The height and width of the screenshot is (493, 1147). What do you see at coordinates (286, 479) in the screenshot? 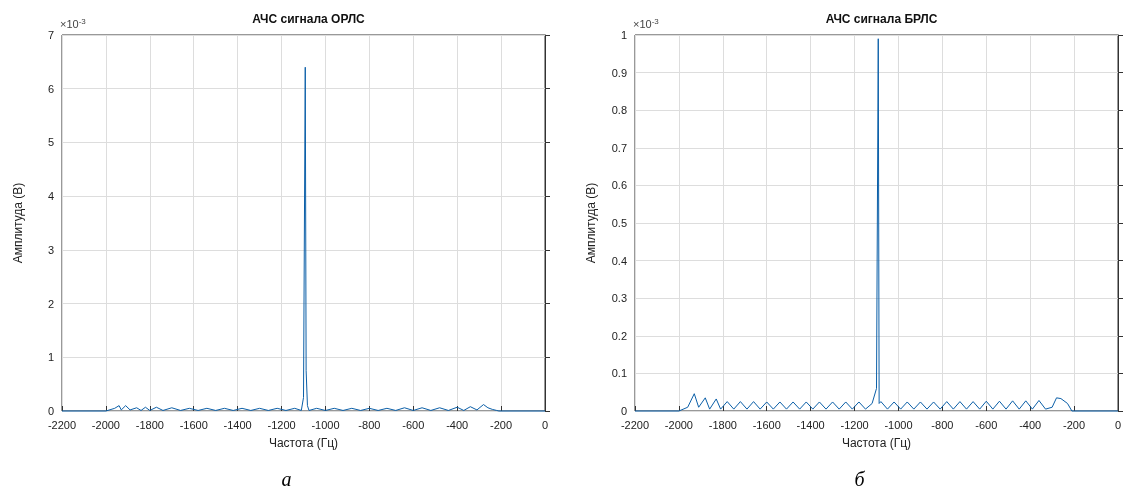
I see `text: а` at bounding box center [286, 479].